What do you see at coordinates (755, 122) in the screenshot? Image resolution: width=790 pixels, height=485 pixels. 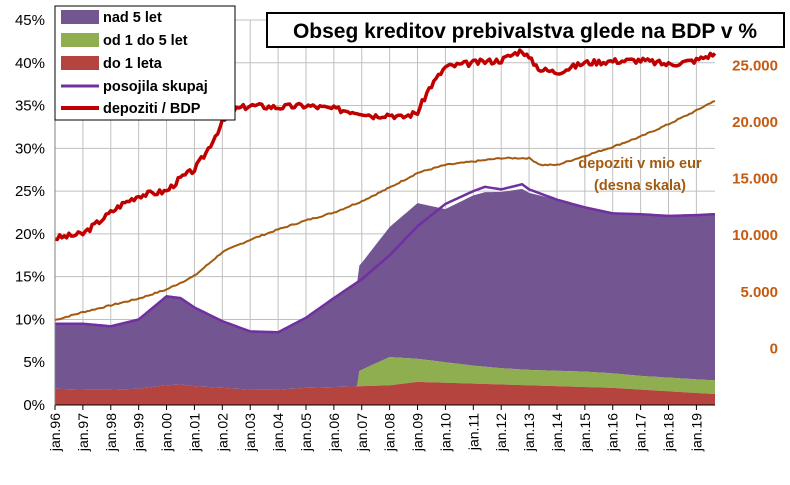 I see `y-right-tick: 20.000` at bounding box center [755, 122].